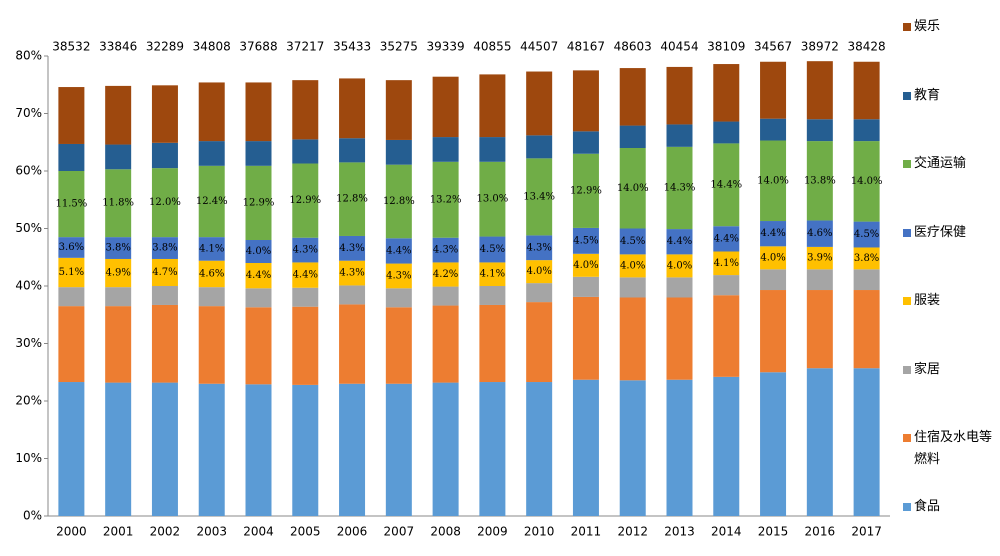  What do you see at coordinates (632, 532) in the screenshot?
I see `x-tick-label: 2012` at bounding box center [632, 532].